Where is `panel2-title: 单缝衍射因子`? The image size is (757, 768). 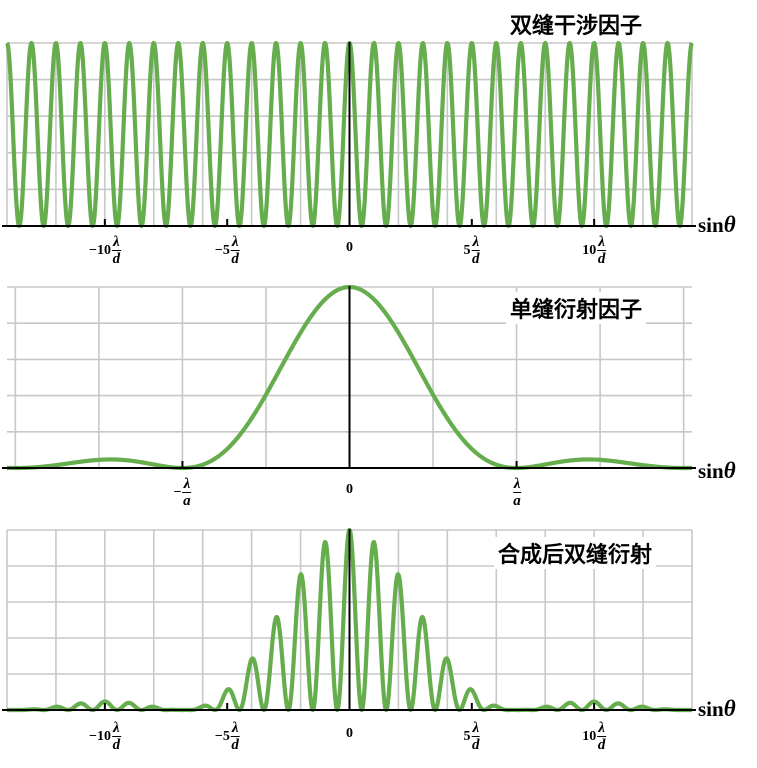
panel2-title: 单缝衍射因子 is located at coordinates (576, 308).